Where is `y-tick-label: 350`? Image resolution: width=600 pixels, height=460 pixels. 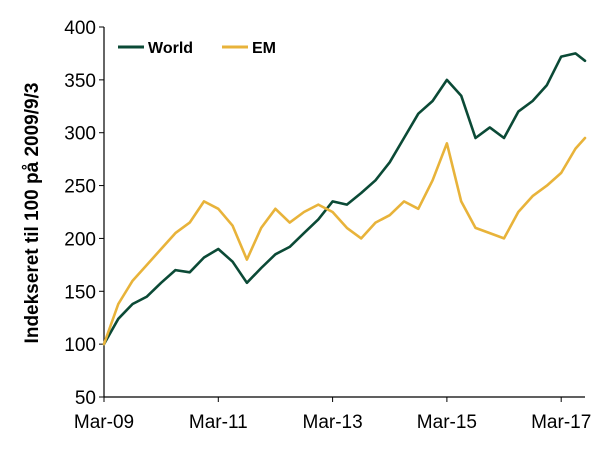
y-tick-label: 350 is located at coordinates (80, 81).